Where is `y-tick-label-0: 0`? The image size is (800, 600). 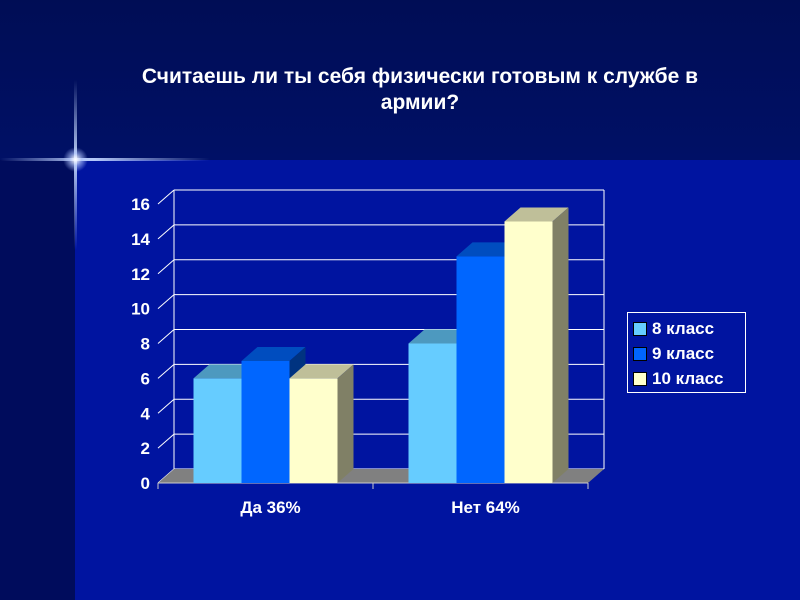
y-tick-label-0: 0 is located at coordinates (145, 483).